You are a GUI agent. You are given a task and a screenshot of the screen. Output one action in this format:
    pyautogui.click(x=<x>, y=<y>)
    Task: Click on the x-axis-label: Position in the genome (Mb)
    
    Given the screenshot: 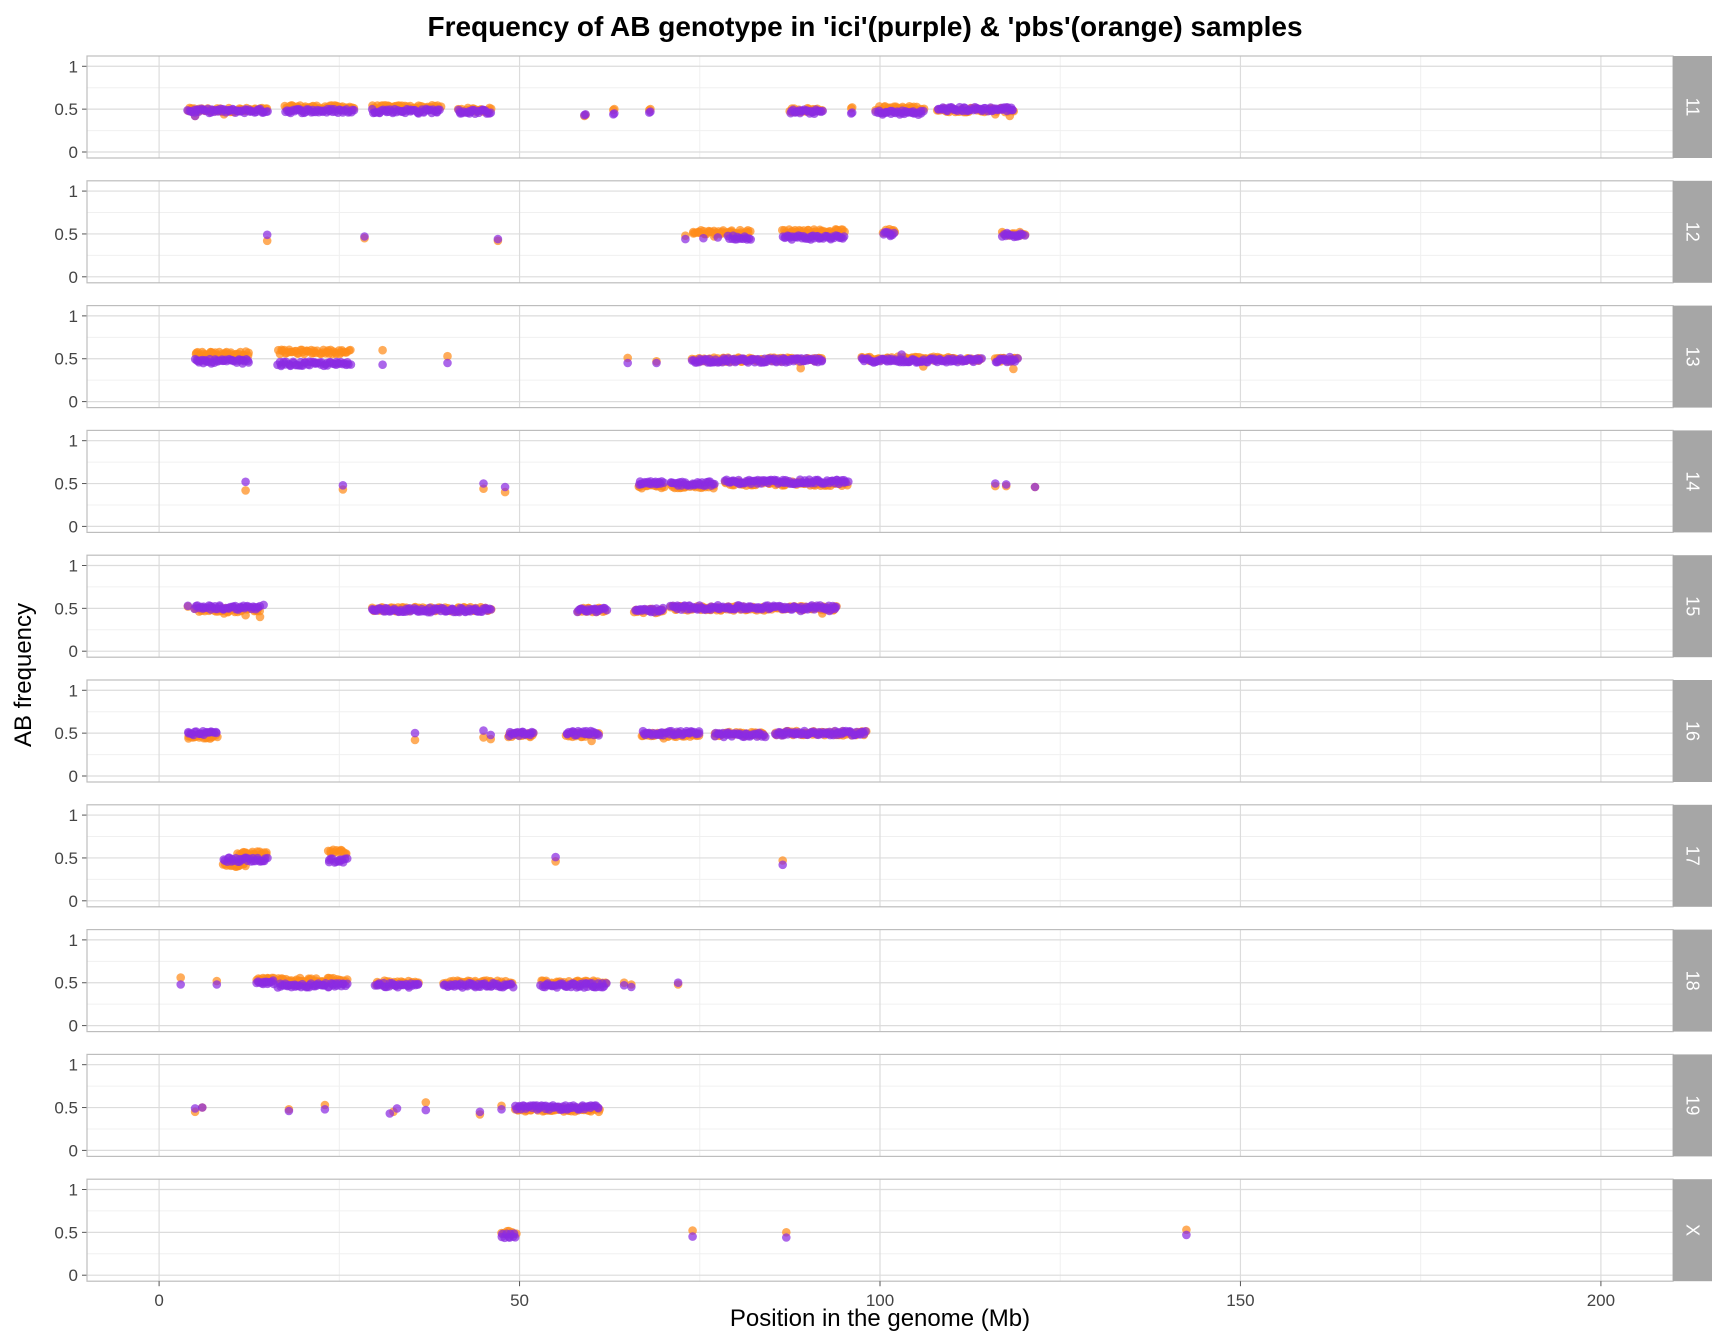 What is the action you would take?
    pyautogui.click(x=880, y=1318)
    